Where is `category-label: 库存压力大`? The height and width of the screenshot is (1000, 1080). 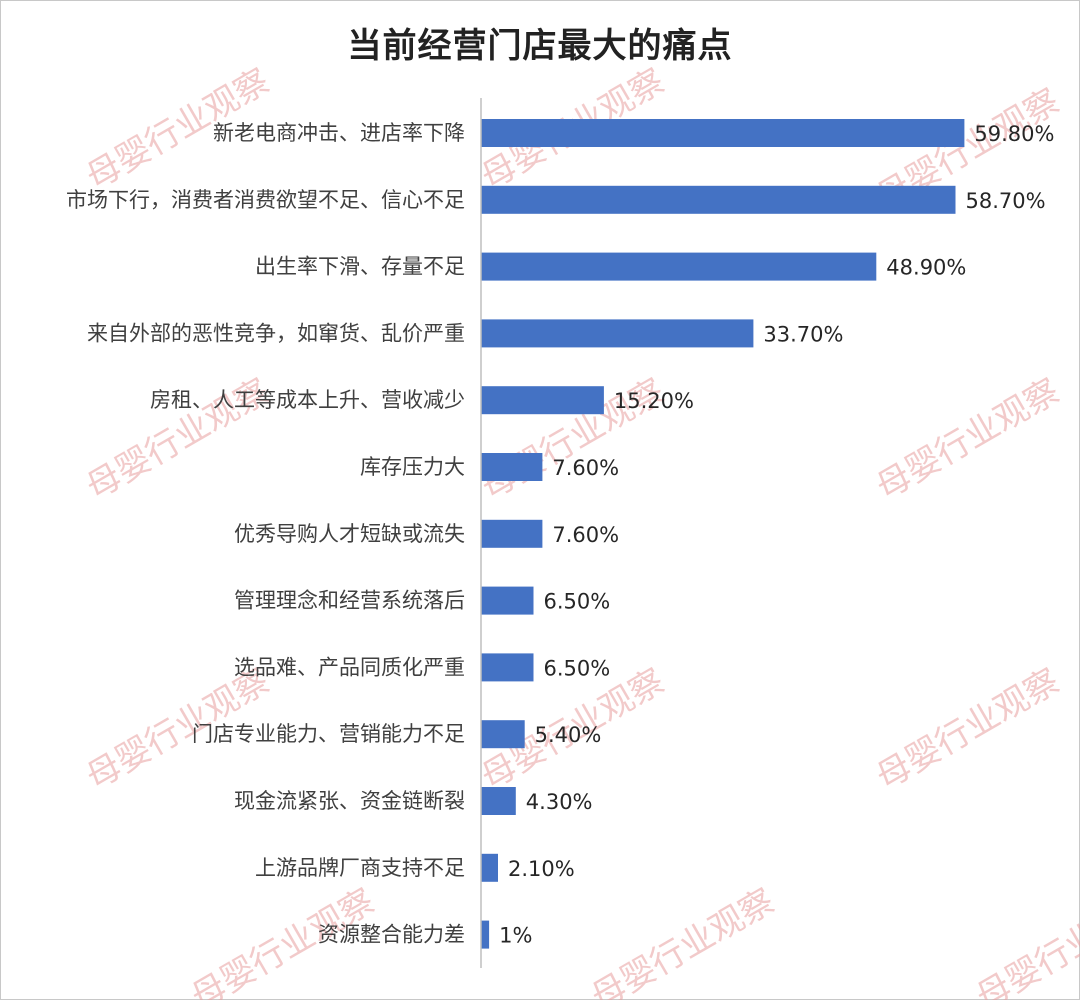
category-label: 库存压力大 is located at coordinates (412, 467).